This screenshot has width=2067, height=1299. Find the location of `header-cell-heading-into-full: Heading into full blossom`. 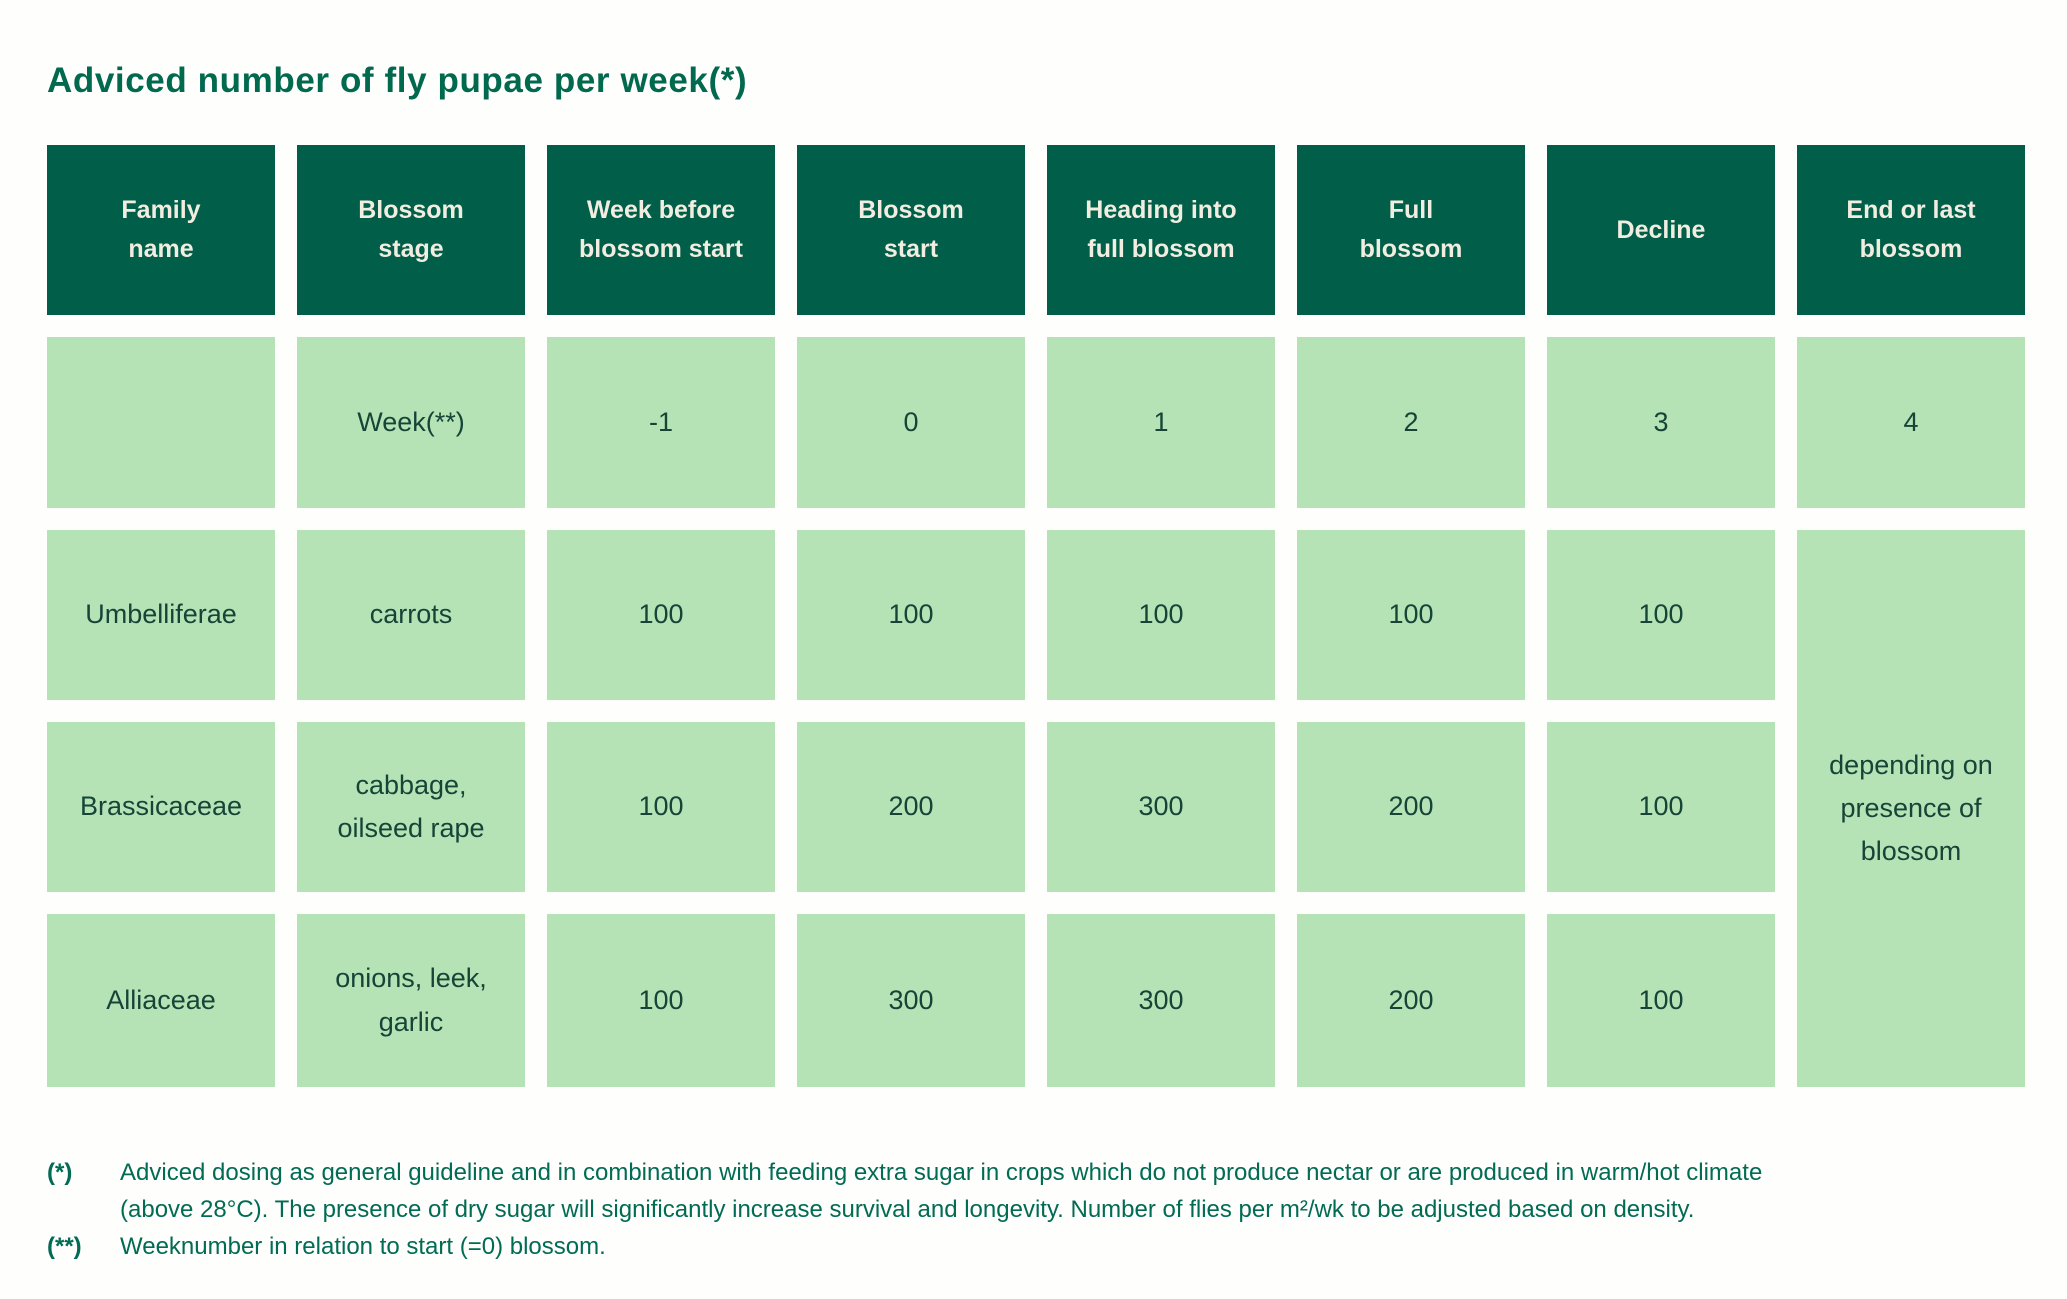

header-cell-heading-into-full: Heading into full blossom is located at coordinates (1161, 230).